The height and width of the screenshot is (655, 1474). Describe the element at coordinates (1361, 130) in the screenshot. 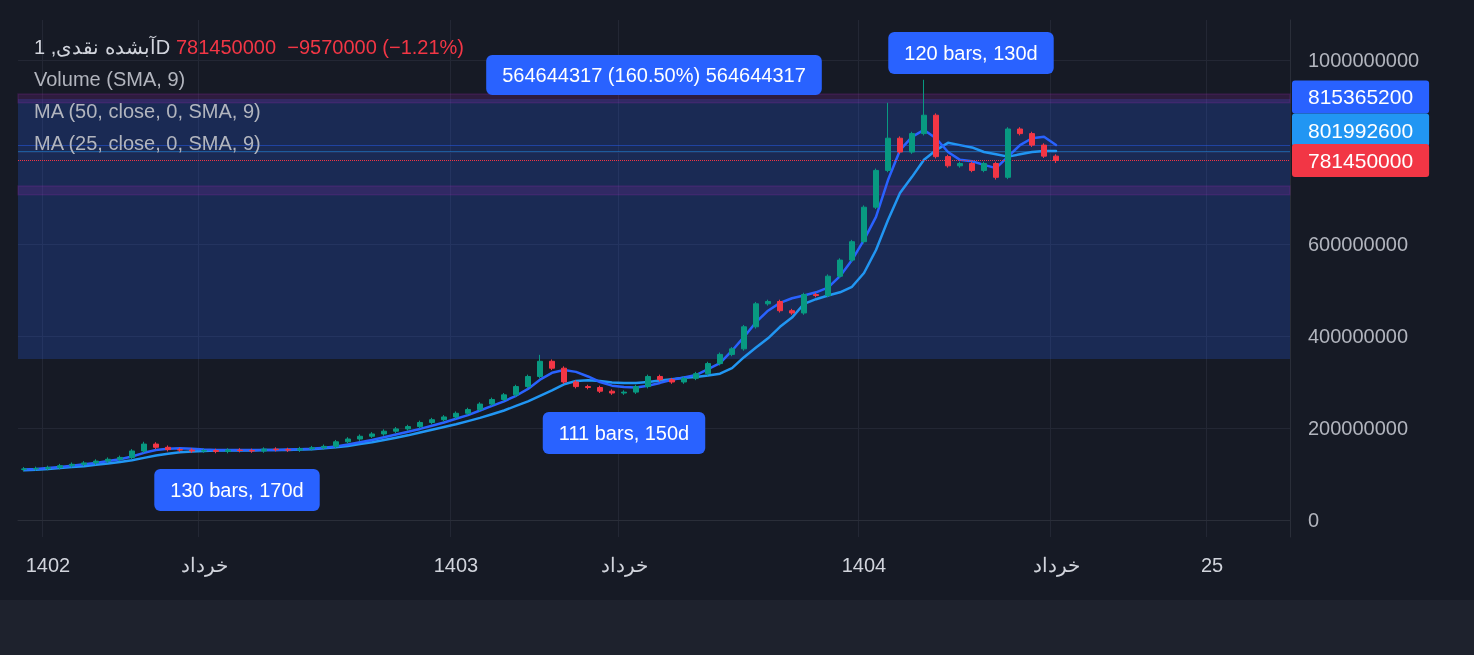

I see `ref-line-label: 801992600` at that location.